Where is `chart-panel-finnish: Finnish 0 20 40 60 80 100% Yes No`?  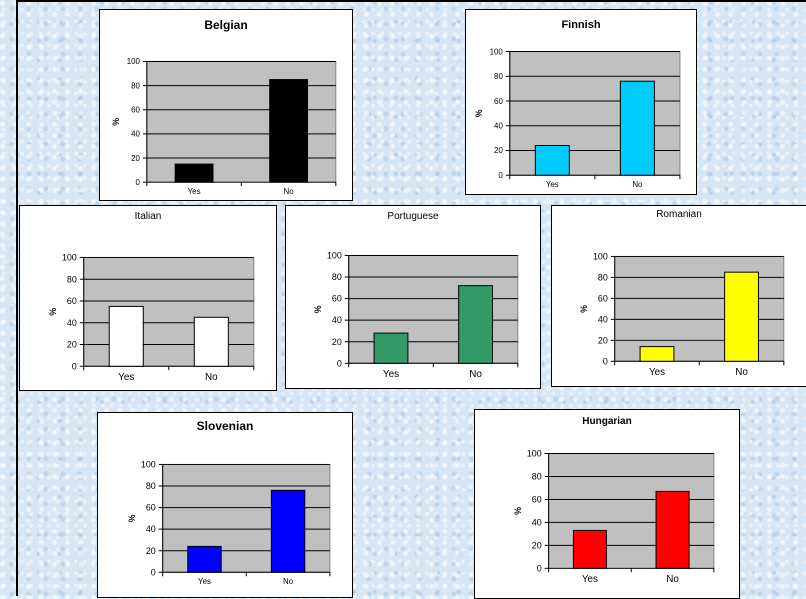
chart-panel-finnish: Finnish 0 20 40 60 80 100% Yes No is located at coordinates (581, 102).